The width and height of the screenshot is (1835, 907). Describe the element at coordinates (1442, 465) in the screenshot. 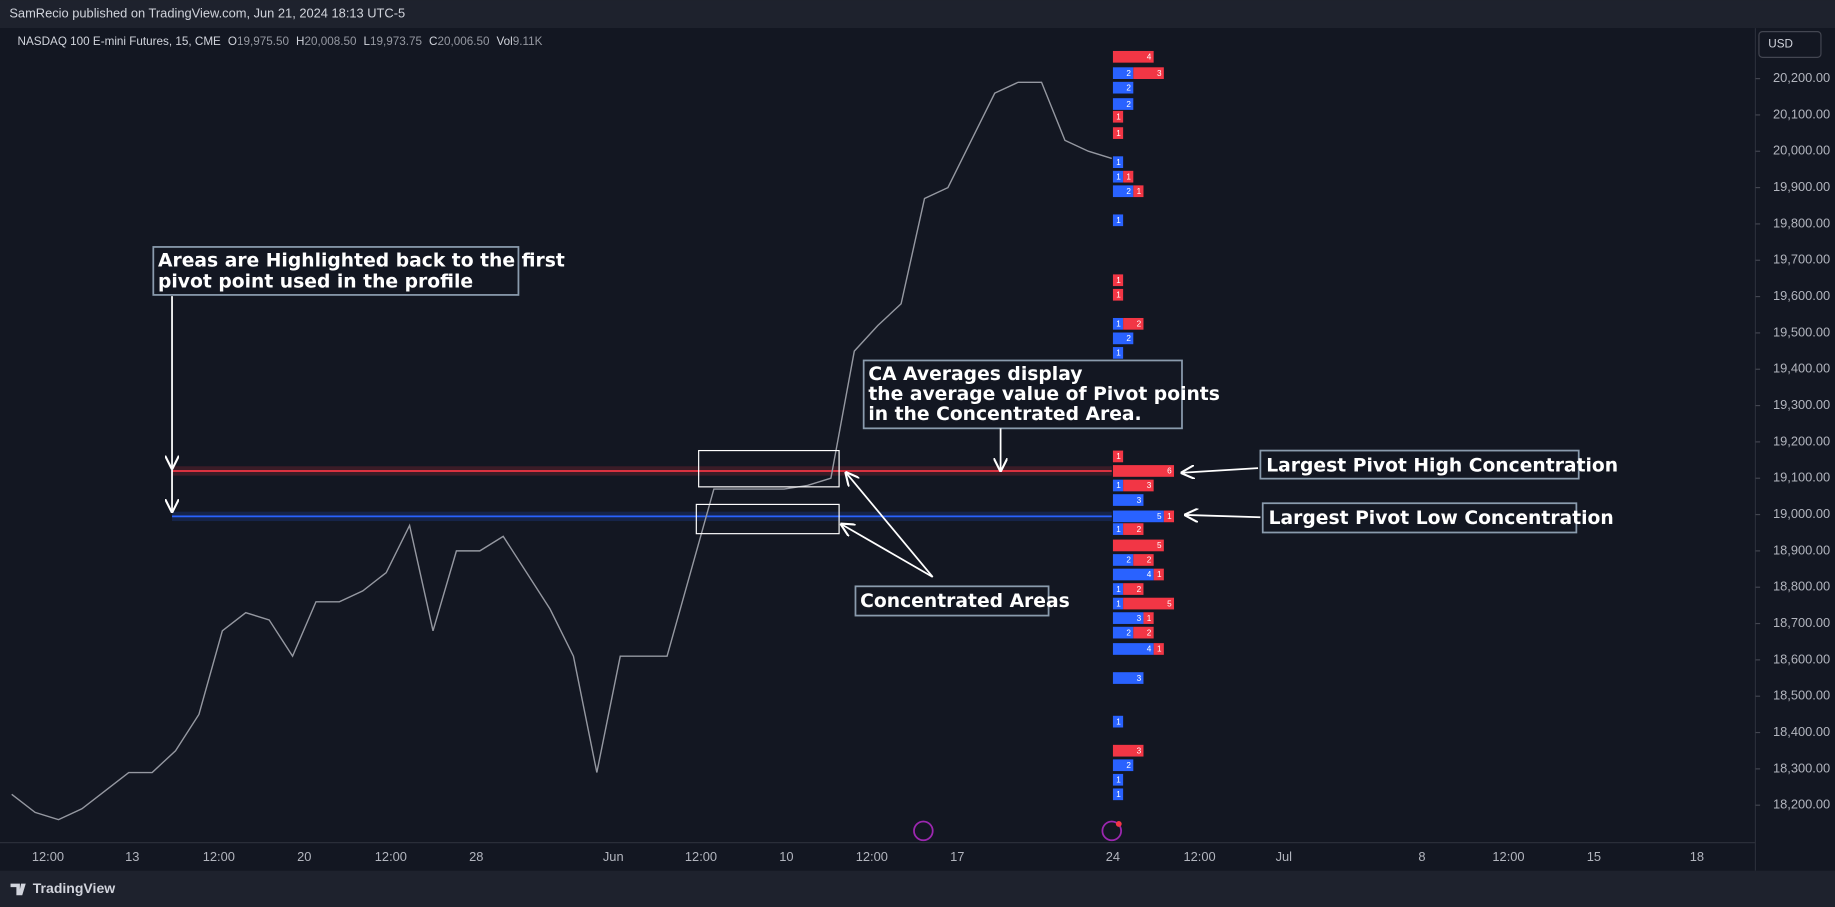

I see `annotation: Largest Pivot High Concentration` at that location.